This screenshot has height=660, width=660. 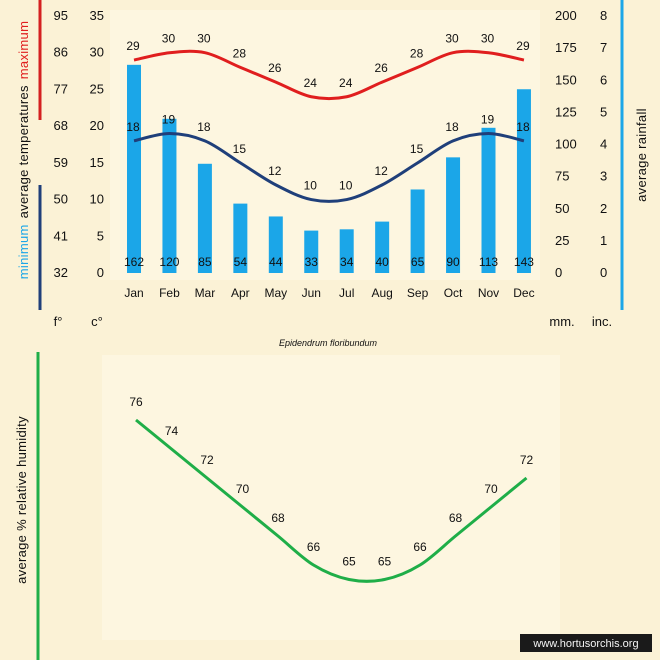 I want to click on rainfall-bar-aug, so click(x=382, y=247).